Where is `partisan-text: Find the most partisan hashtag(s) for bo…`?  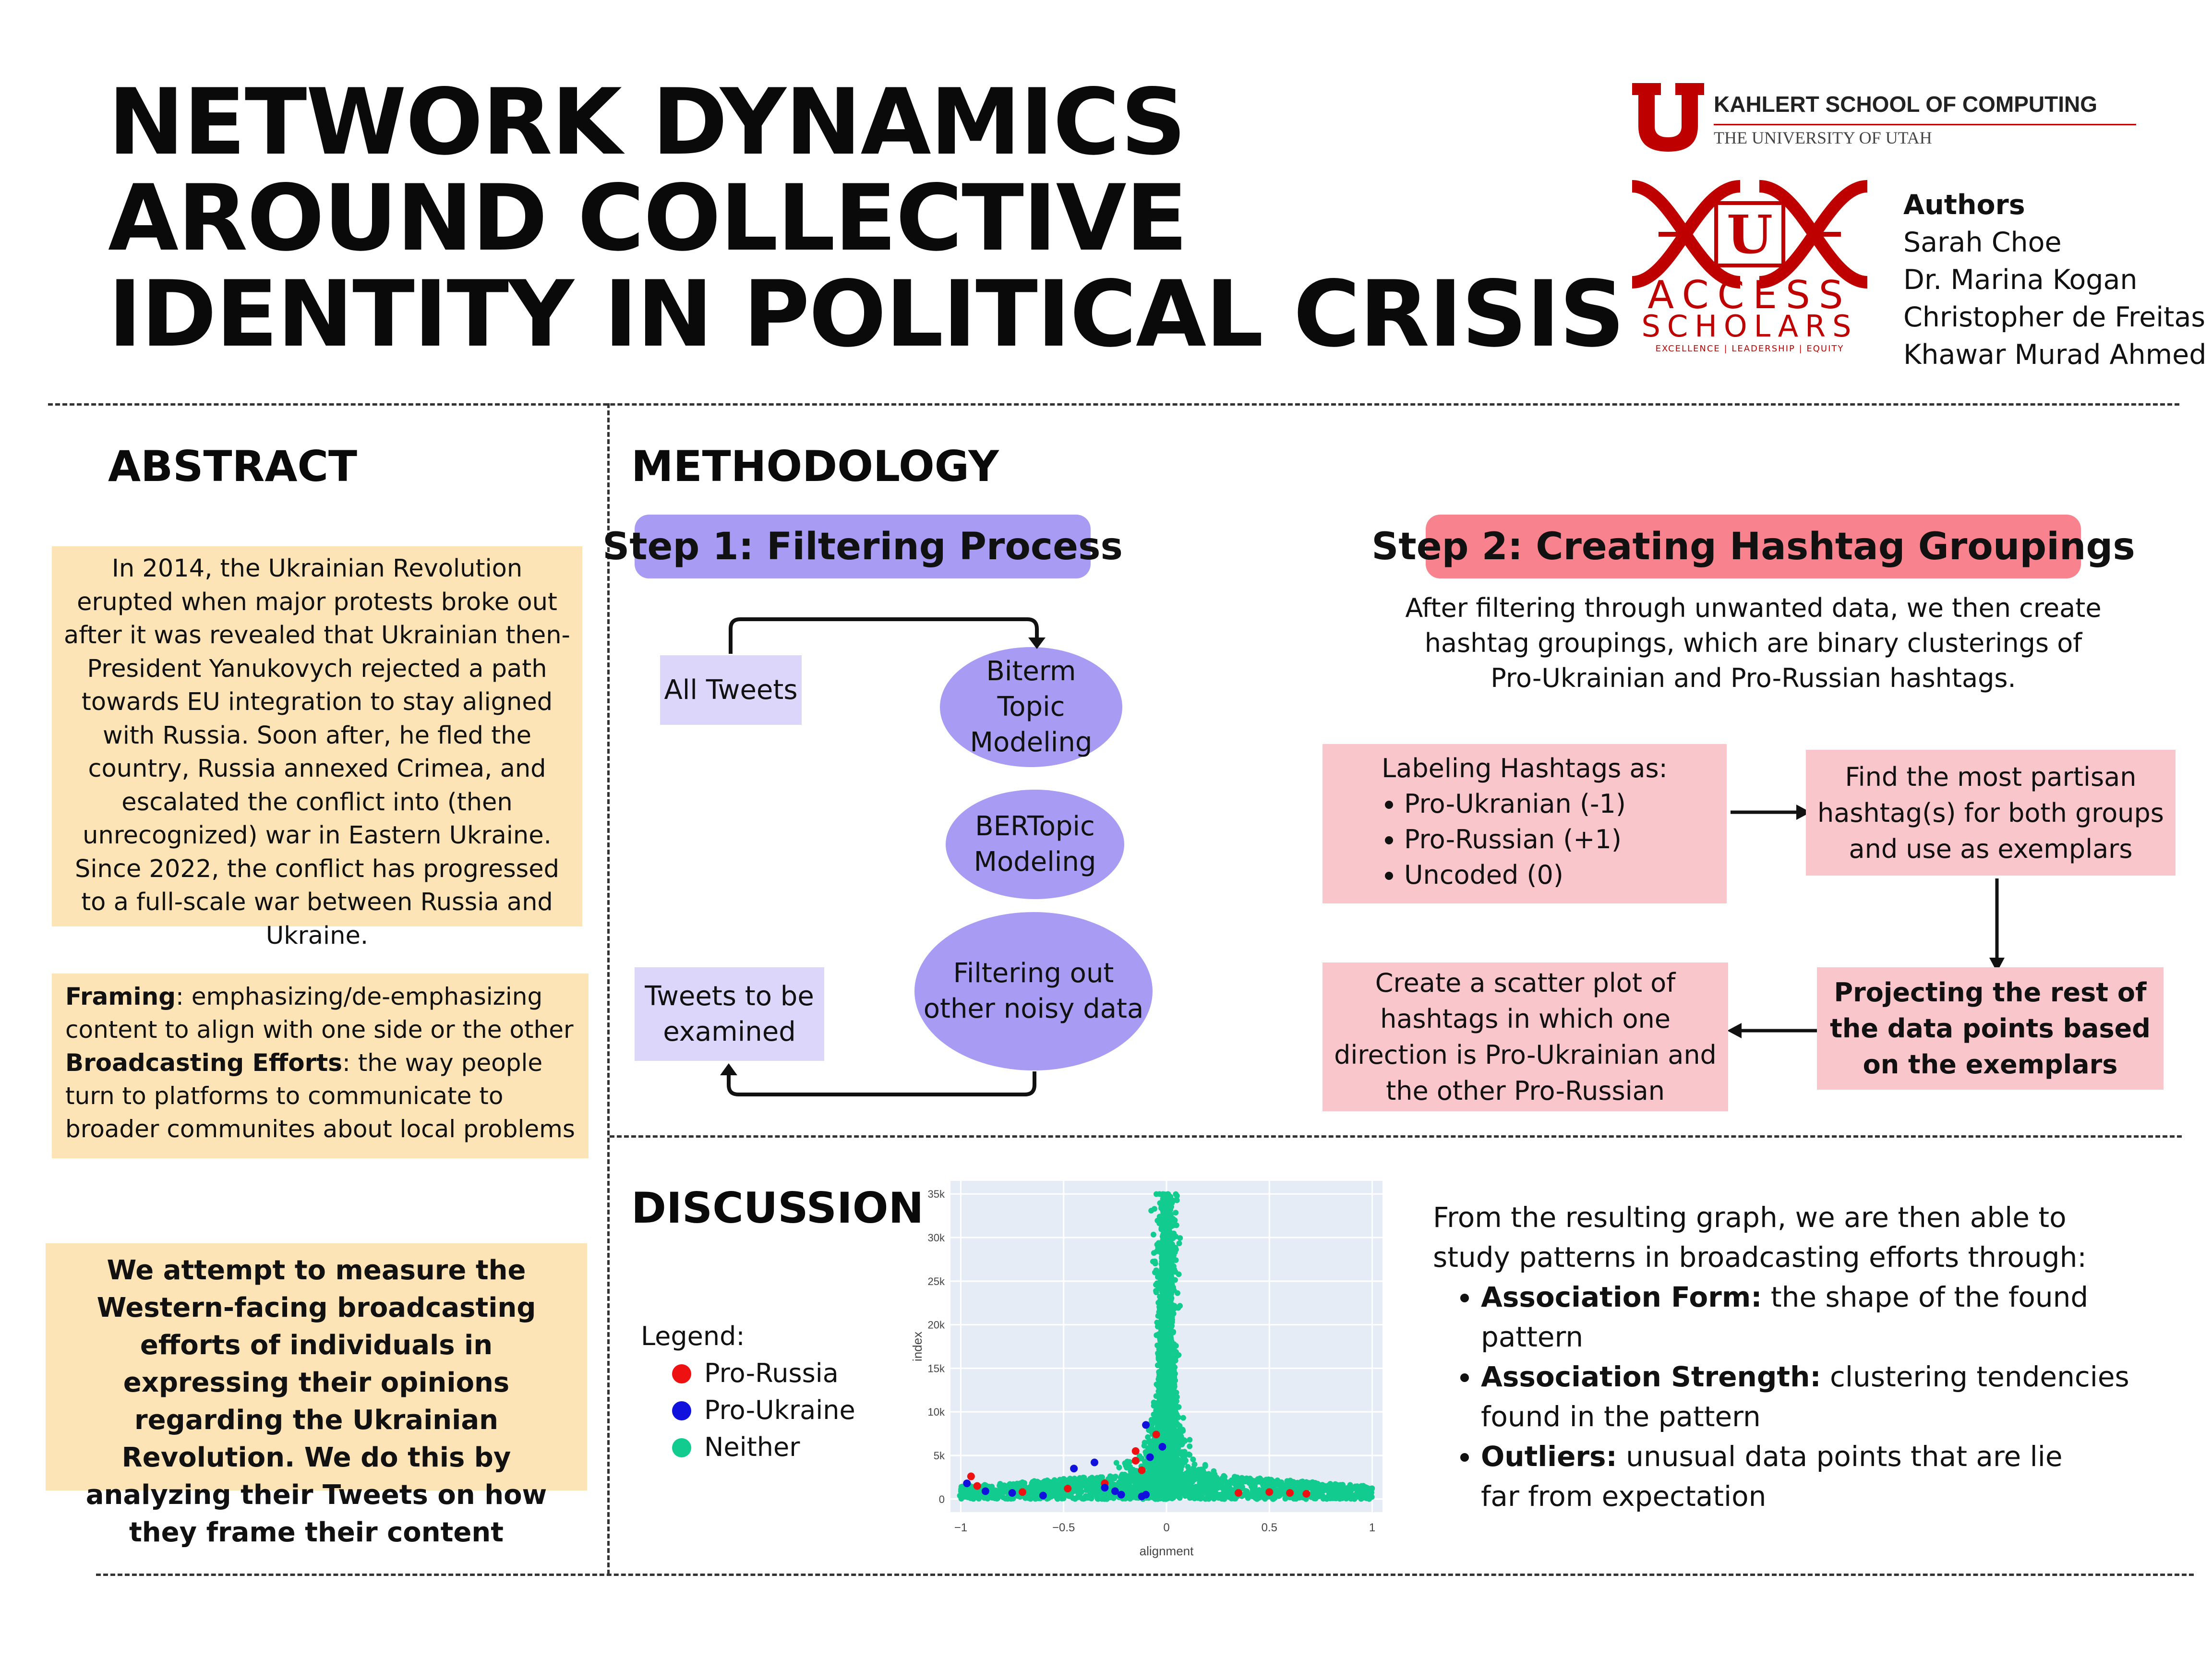
partisan-text: Find the most partisan hashtag(s) for bo… is located at coordinates (1990, 812).